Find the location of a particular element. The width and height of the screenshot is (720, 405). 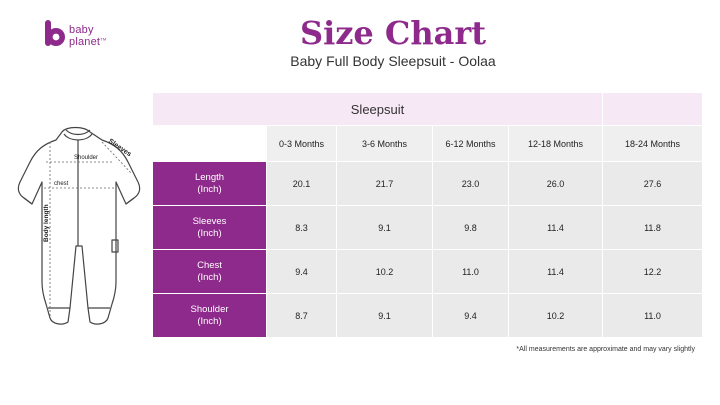

shoulder-label: Shoulder is located at coordinates (86, 158).